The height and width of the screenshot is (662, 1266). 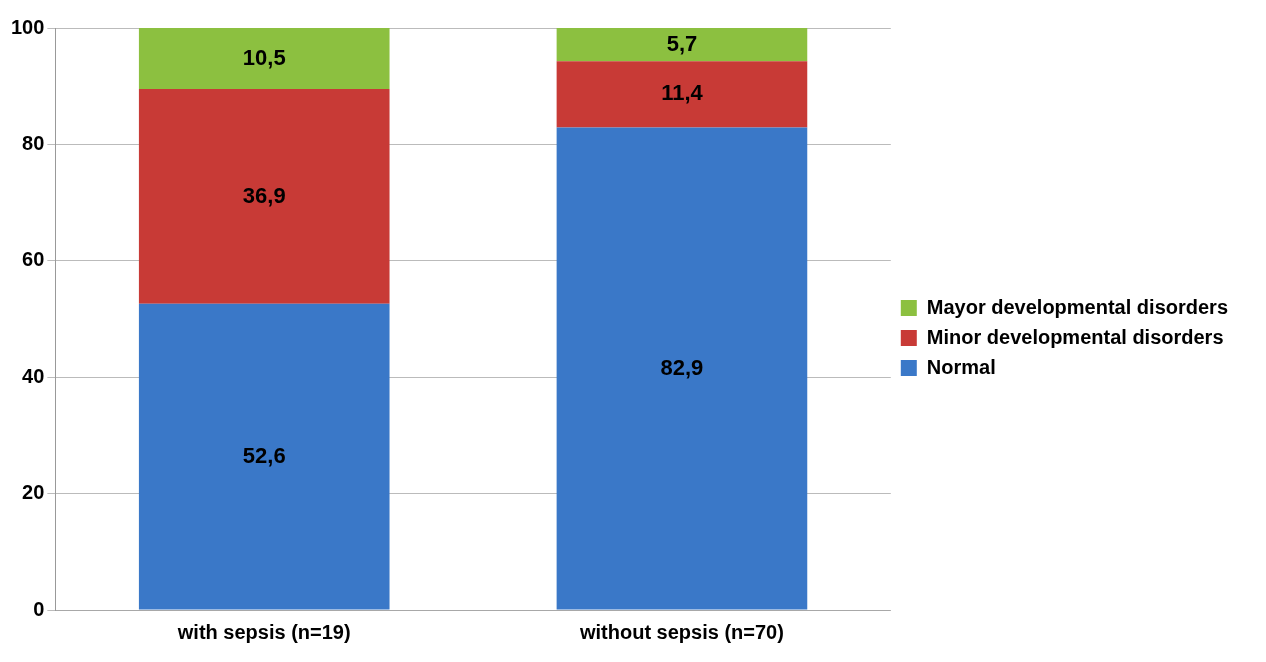 I want to click on data-label: 36,9, so click(x=264, y=195).